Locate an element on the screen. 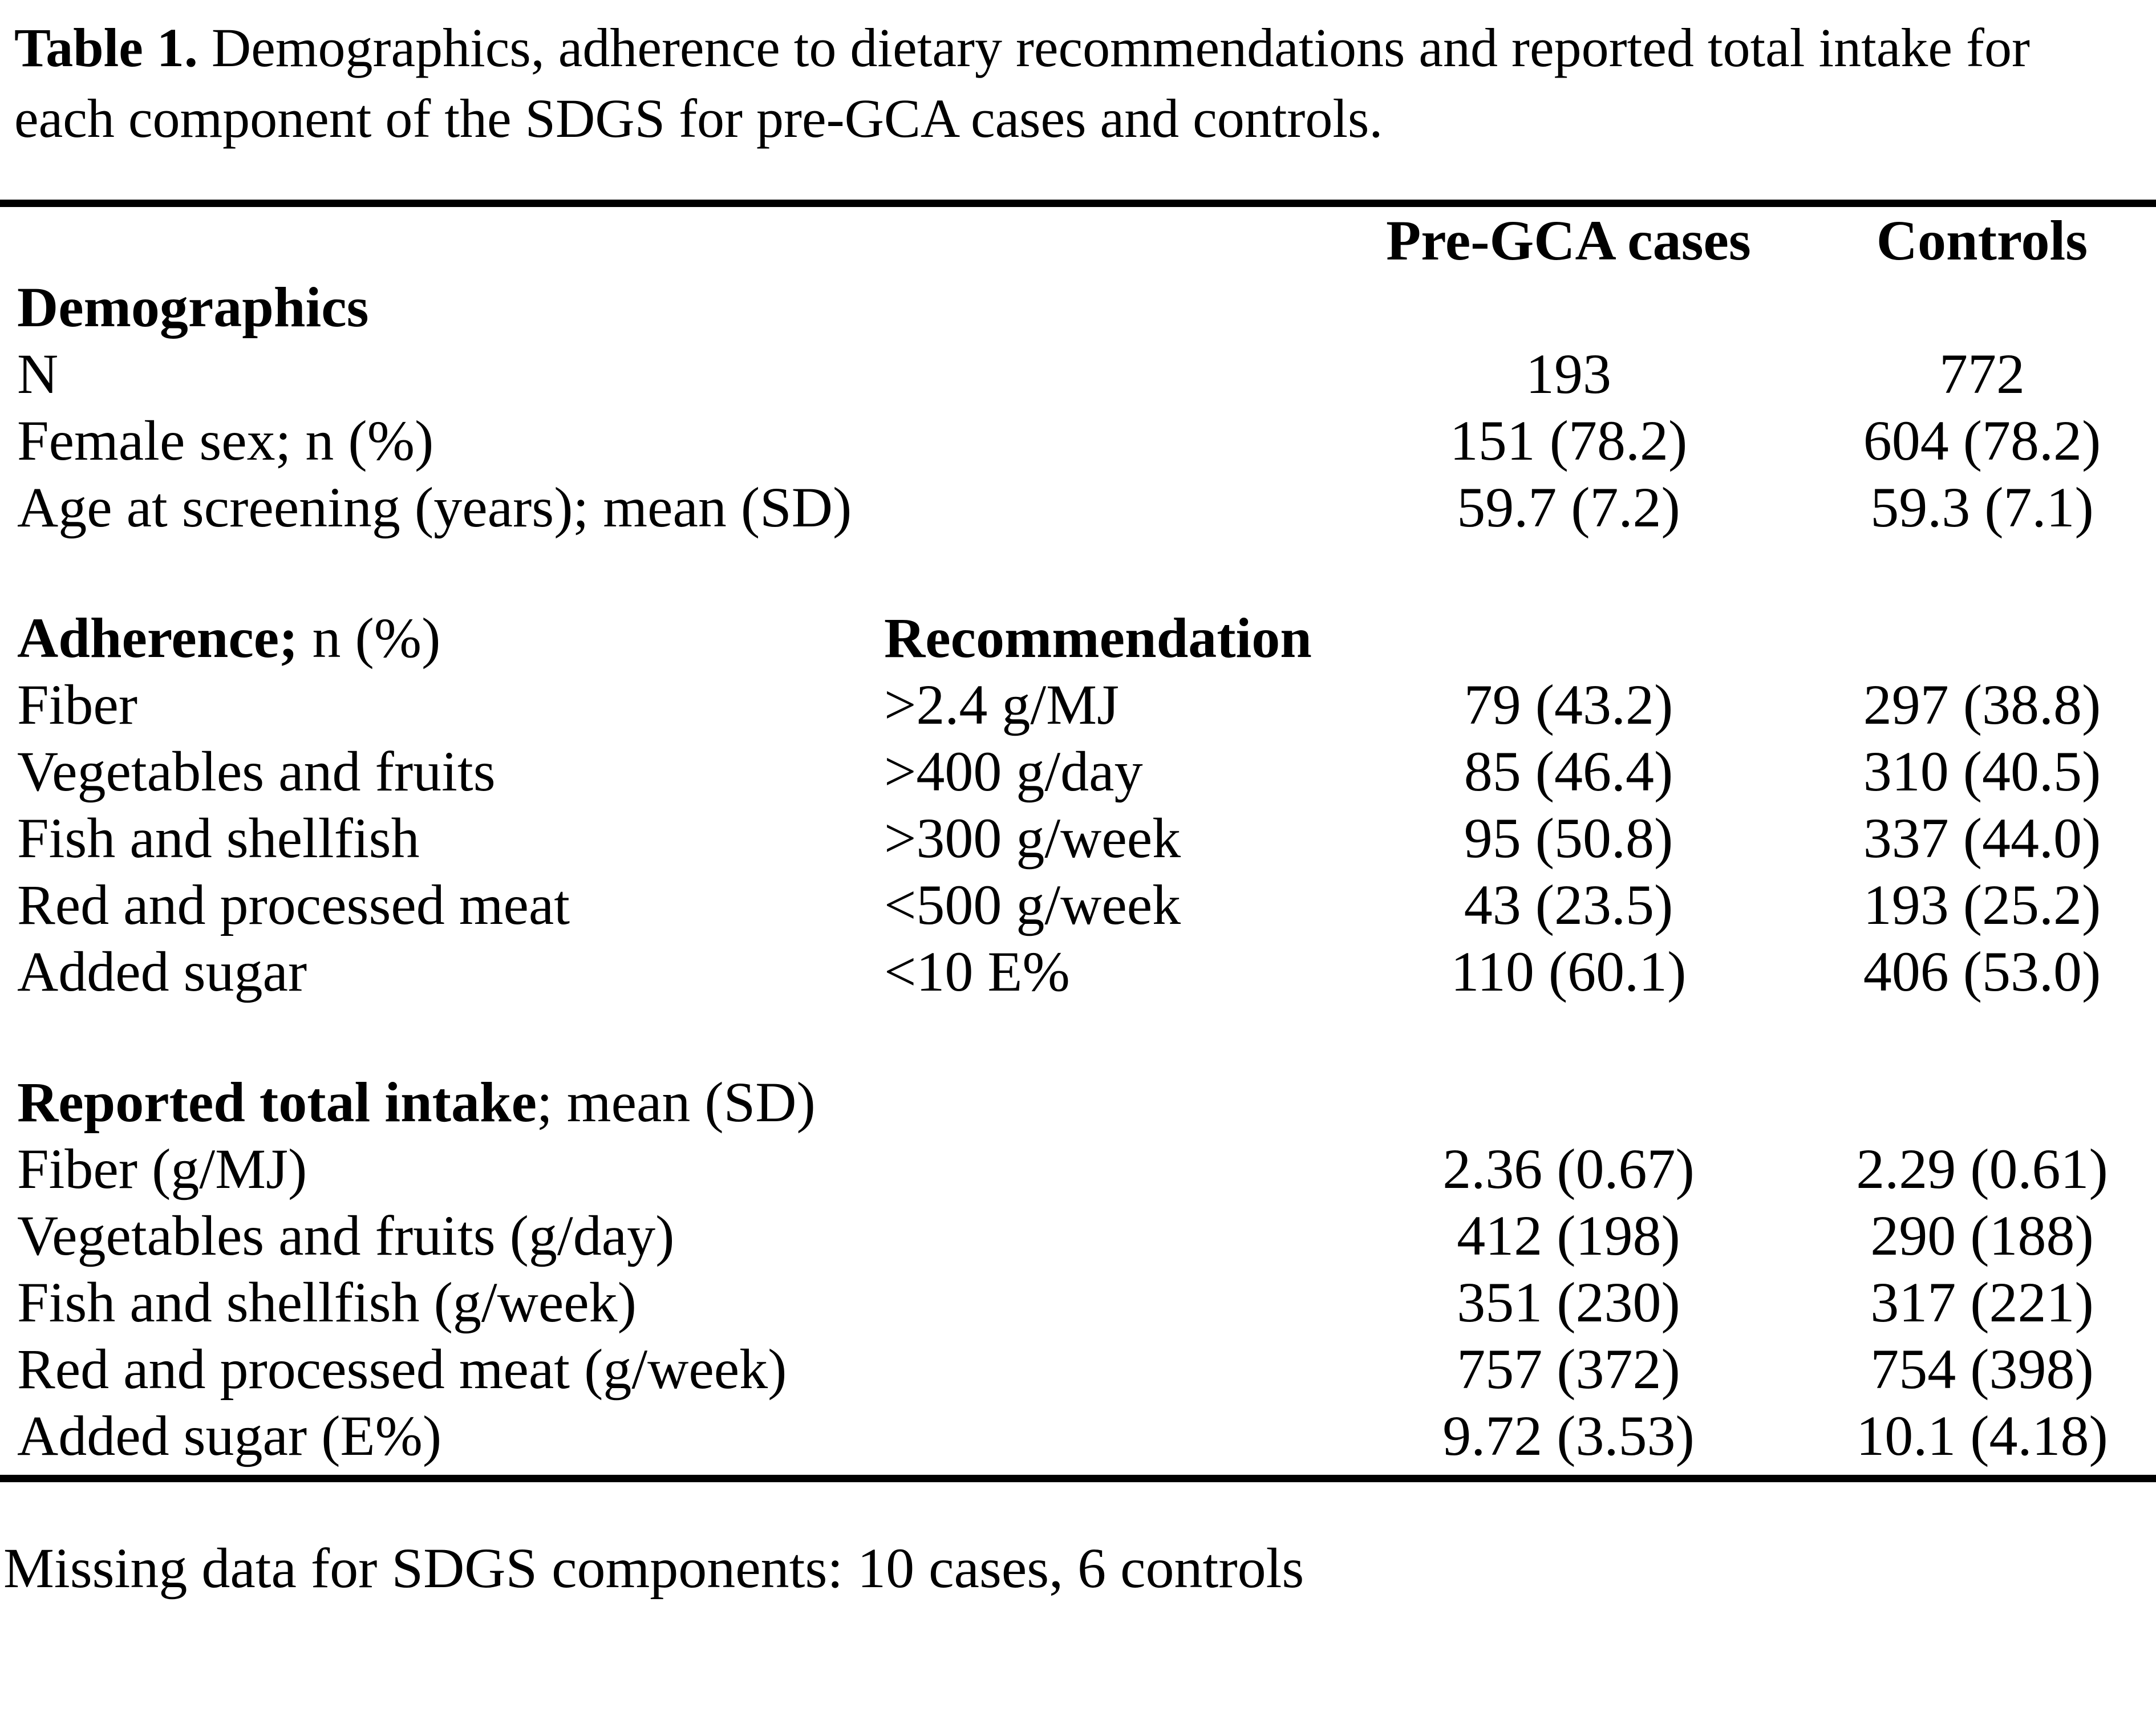 This screenshot has height=1732, width=2156. row-value-controls: 290 (188) is located at coordinates (1982, 1235).